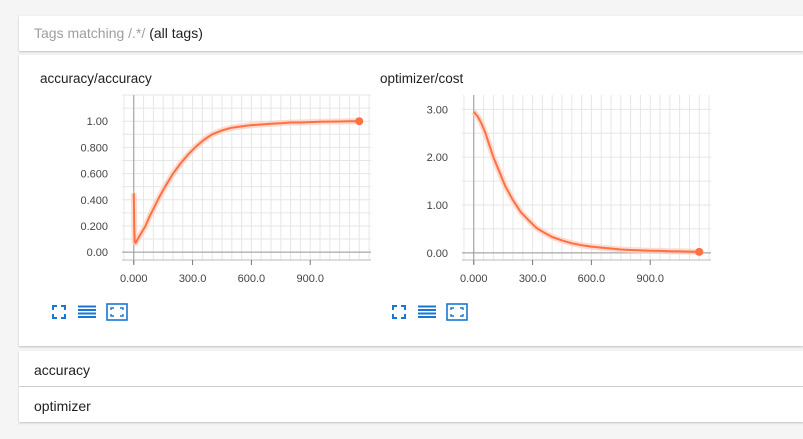 This screenshot has width=803, height=439. I want to click on tag-filter-text: Tags matching /.*/ (all tags), so click(118, 33).